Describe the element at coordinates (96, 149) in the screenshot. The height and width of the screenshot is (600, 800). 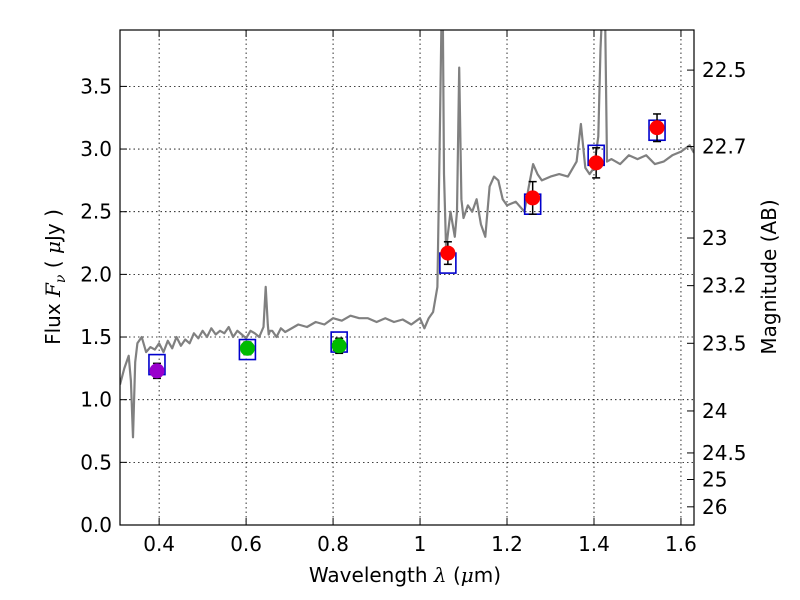
I see `y-tick-label: 3.0` at that location.